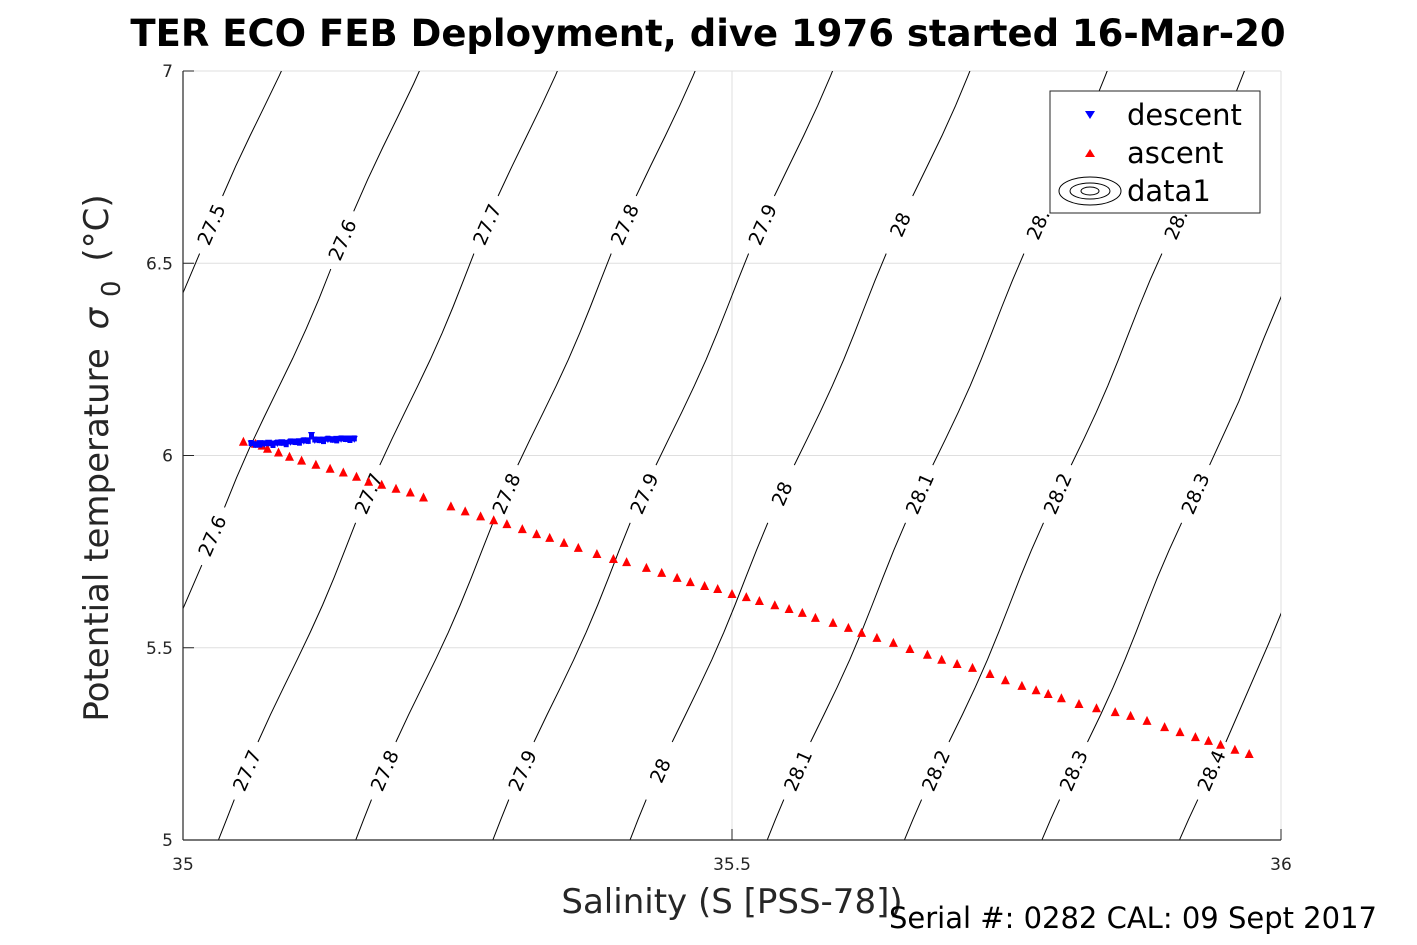 This screenshot has width=1417, height=945. What do you see at coordinates (159, 649) in the screenshot?
I see `y-tick-label: 5.5` at bounding box center [159, 649].